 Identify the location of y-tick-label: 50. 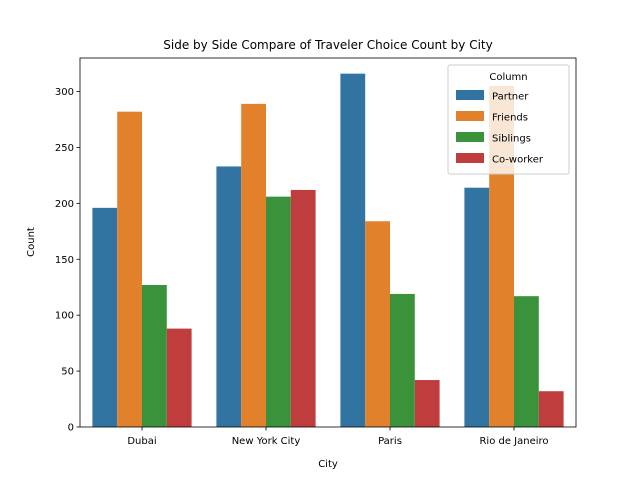
(67, 372).